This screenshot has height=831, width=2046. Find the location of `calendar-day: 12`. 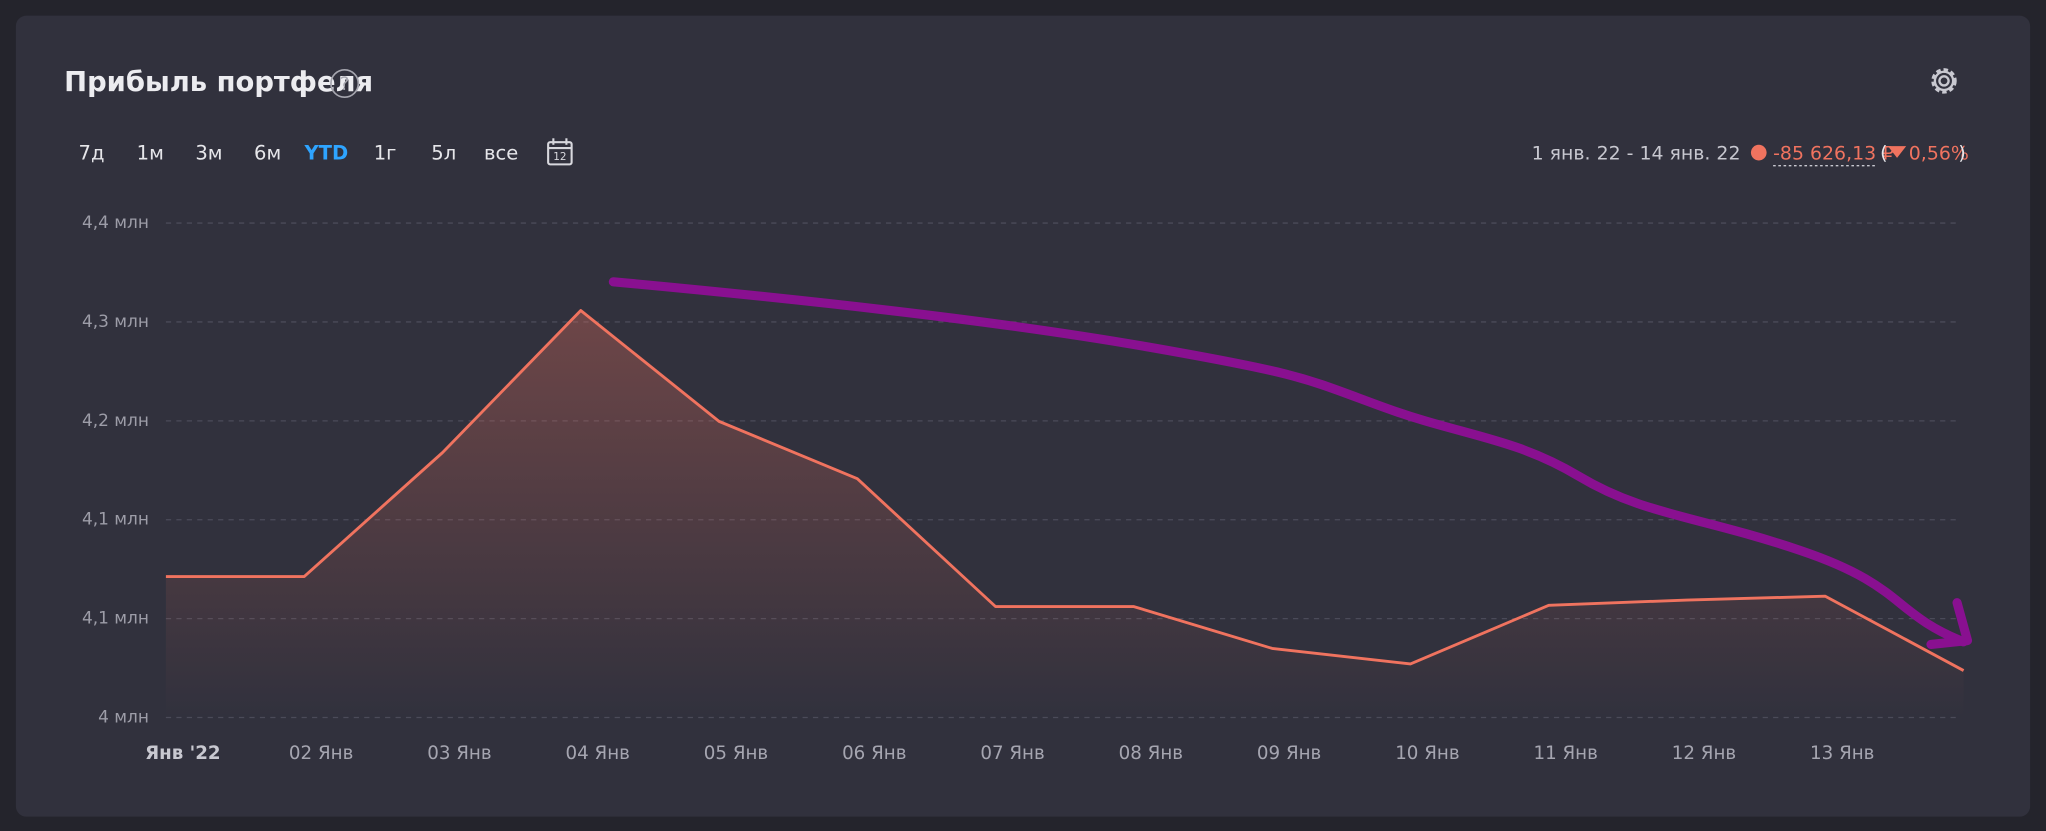

calendar-day: 12 is located at coordinates (559, 157).